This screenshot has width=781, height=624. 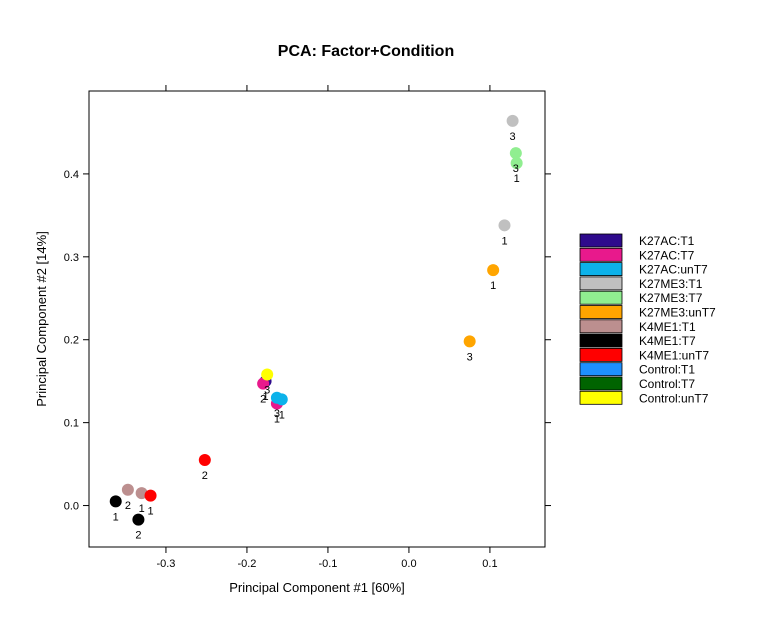 What do you see at coordinates (677, 313) in the screenshot?
I see `legend-label: K27ME3:unT7` at bounding box center [677, 313].